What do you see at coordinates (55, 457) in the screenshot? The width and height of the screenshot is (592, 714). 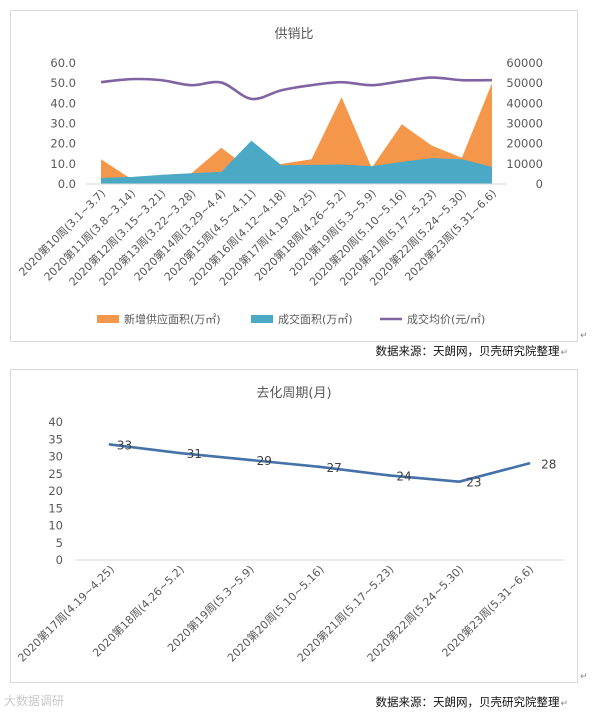 I see `y-axis-tick-label: 30` at bounding box center [55, 457].